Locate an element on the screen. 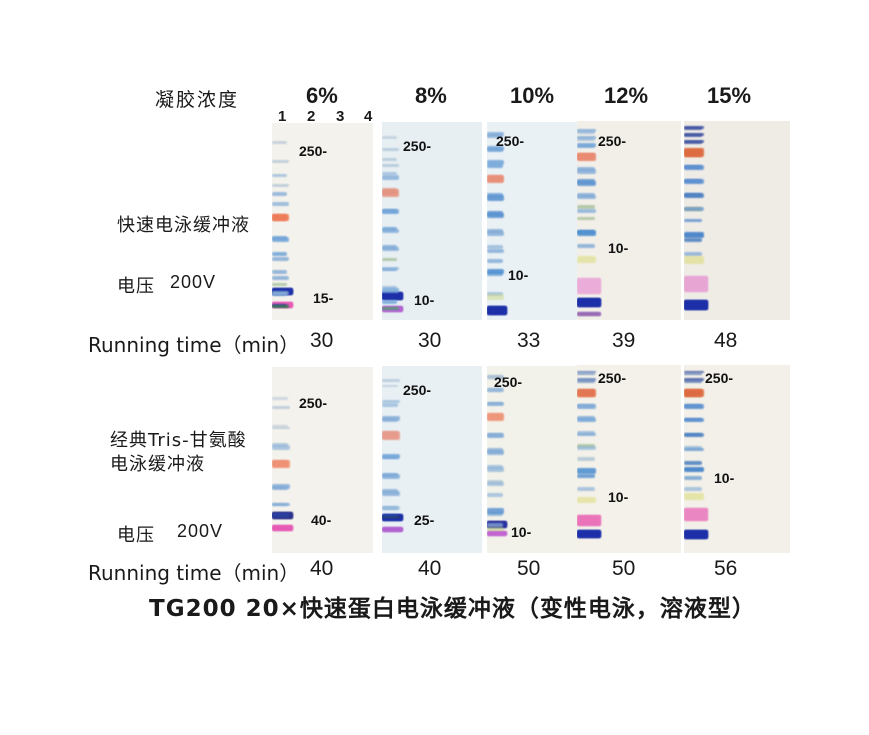  running-time-top-12pct: 39 is located at coordinates (624, 340).